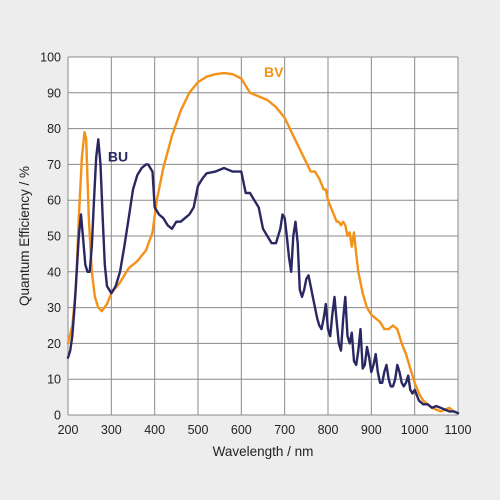  What do you see at coordinates (54, 380) in the screenshot?
I see `y-tick-label: 10` at bounding box center [54, 380].